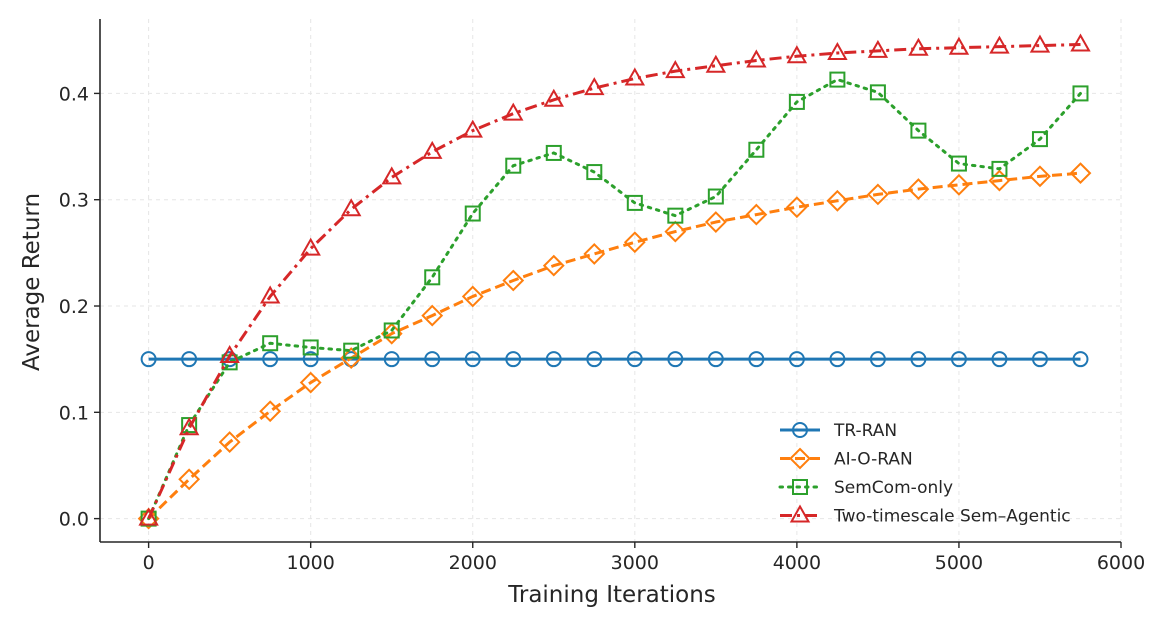 This screenshot has width=1165, height=628. Describe the element at coordinates (838, 431) in the screenshot. I see `legend-item: TR-RAN` at that location.